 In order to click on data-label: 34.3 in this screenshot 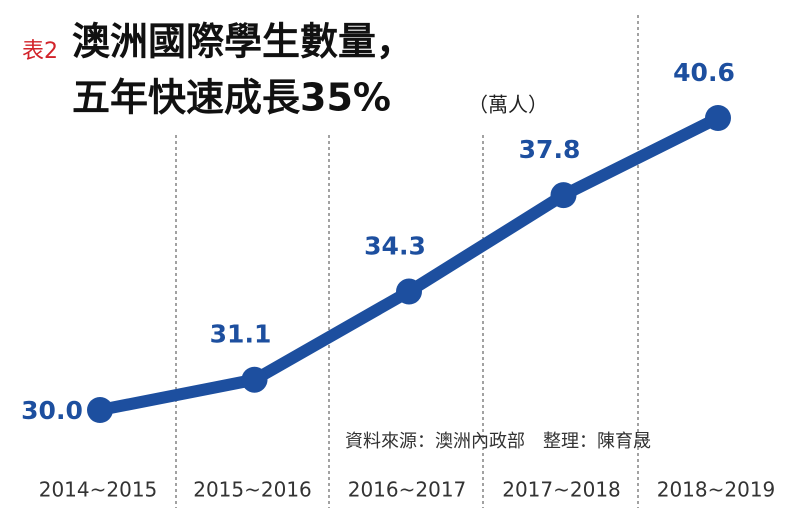, I will do `click(395, 246)`.